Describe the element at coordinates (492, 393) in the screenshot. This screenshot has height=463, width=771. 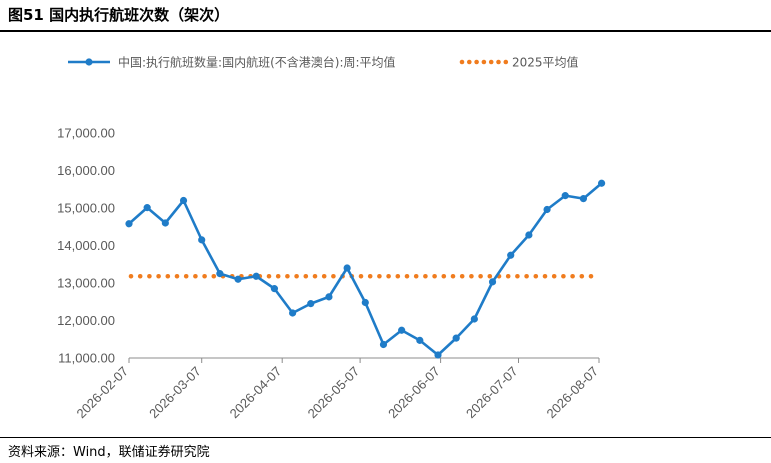
I see `x-tick-label: 2026-07-07` at that location.